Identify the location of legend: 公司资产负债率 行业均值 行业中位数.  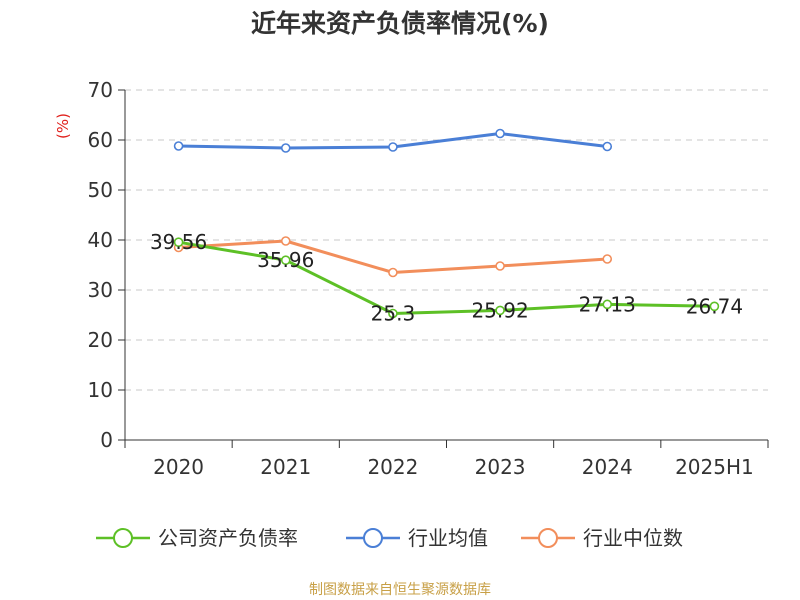
(389, 538).